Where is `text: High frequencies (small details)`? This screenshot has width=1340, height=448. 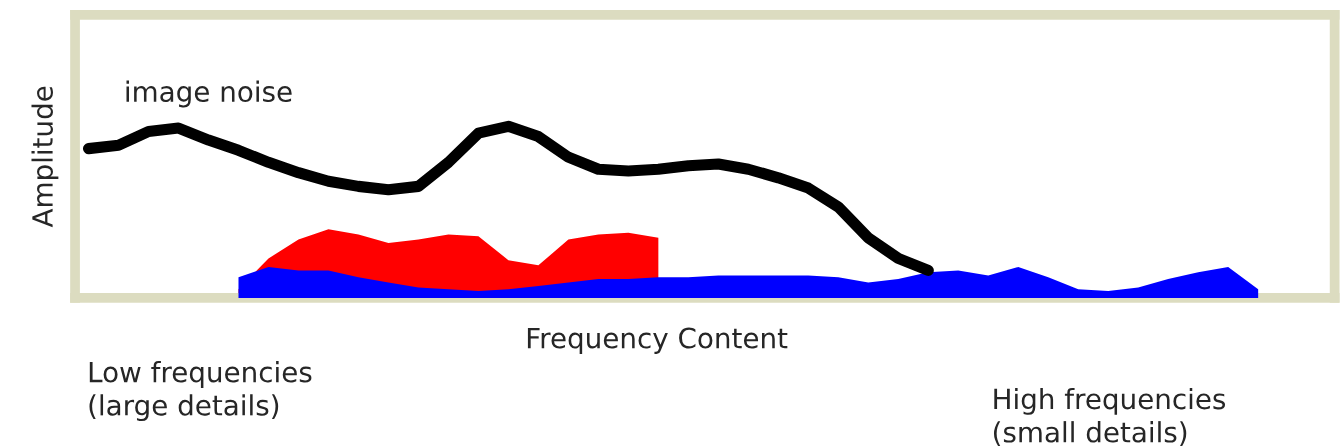 text: High frequencies (small details) is located at coordinates (1109, 416).